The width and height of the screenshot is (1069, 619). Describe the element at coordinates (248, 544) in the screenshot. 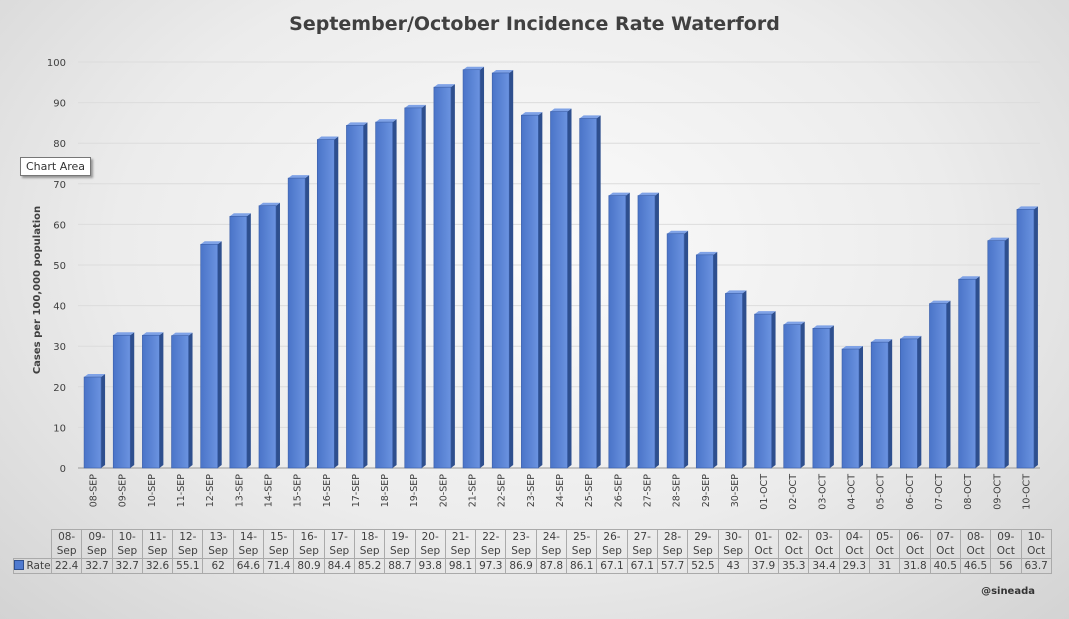

I see `table-header-cell: 14- Sep` at that location.